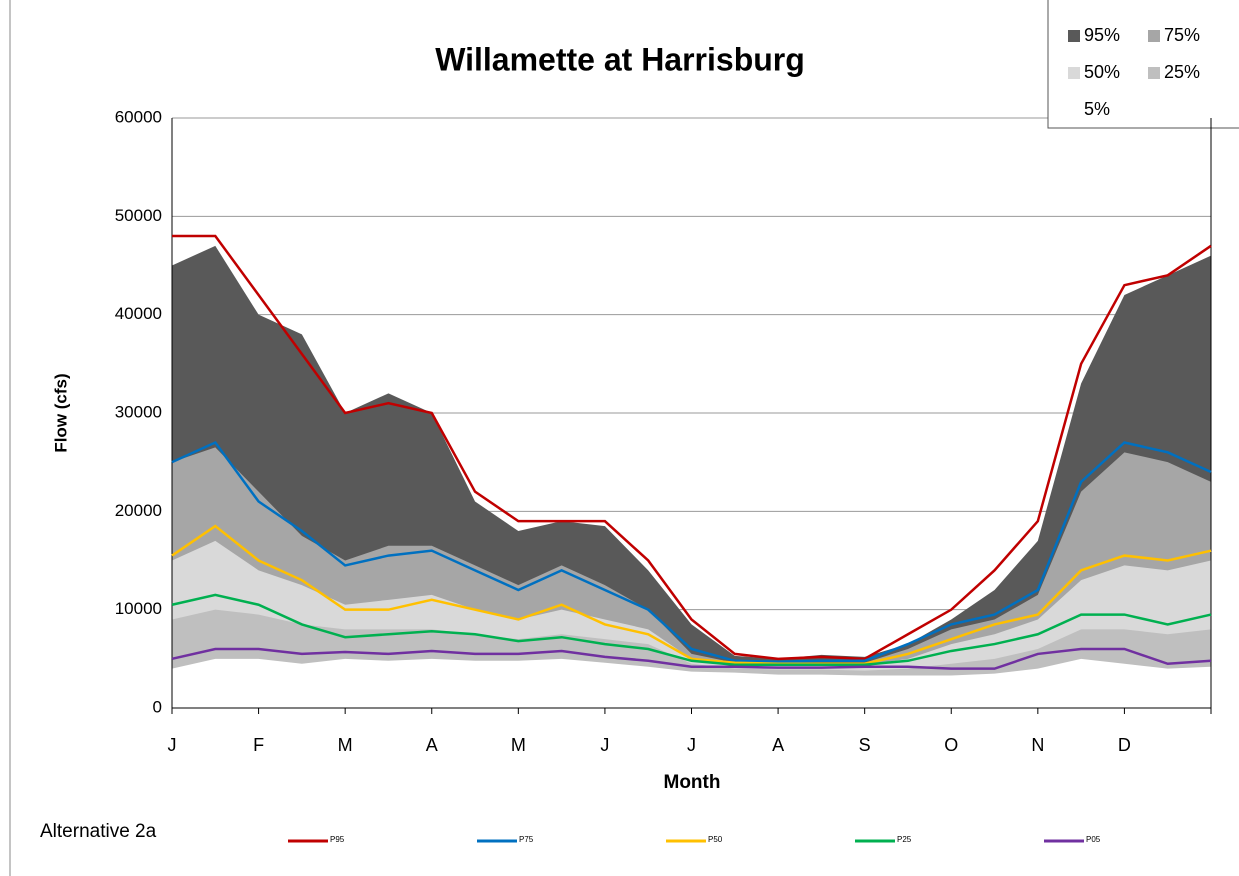  I want to click on y-axis-label: Flow (cfs), so click(60, 412).